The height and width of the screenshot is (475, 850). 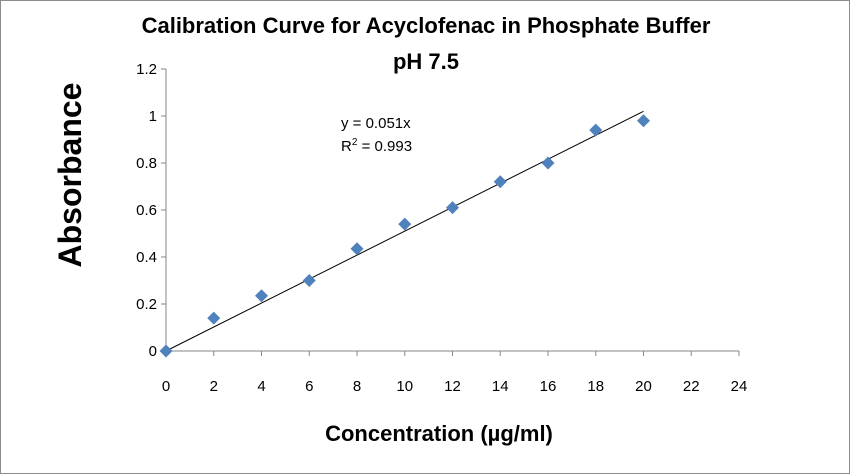 I want to click on x-tick-label: 0, so click(x=166, y=386).